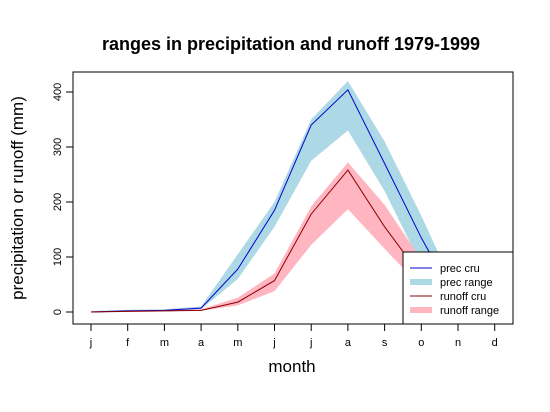 This screenshot has height=412, width=550. Describe the element at coordinates (58, 257) in the screenshot. I see `y-tick-label-1: 100` at that location.